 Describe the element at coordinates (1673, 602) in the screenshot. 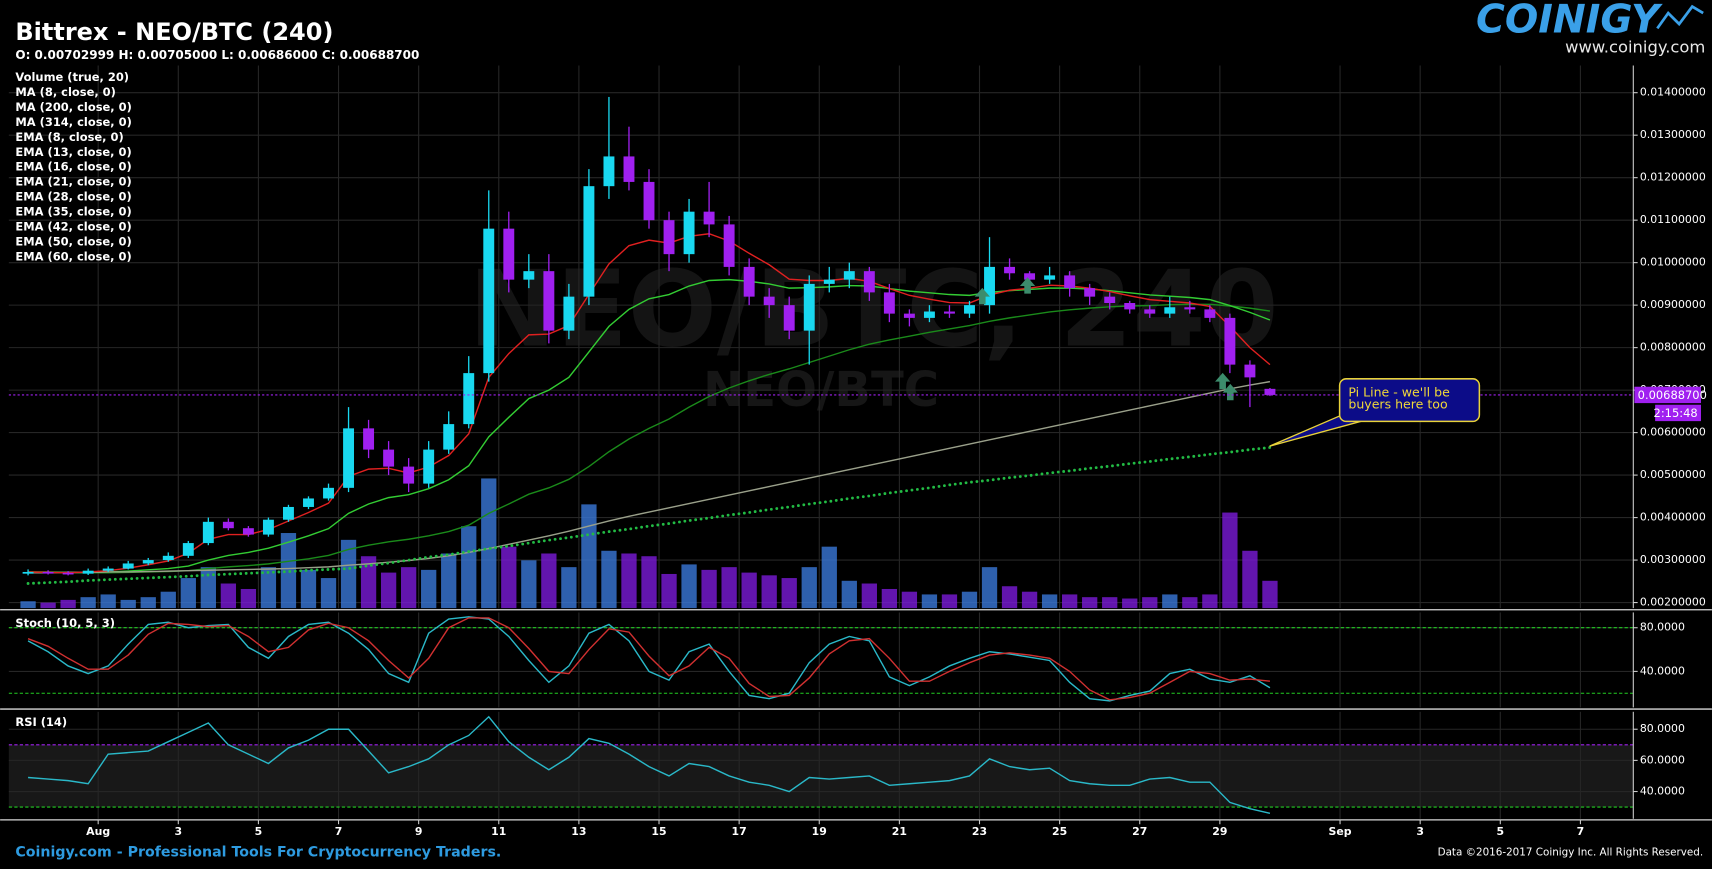

I see `y-tick-label: 0.00200000` at that location.